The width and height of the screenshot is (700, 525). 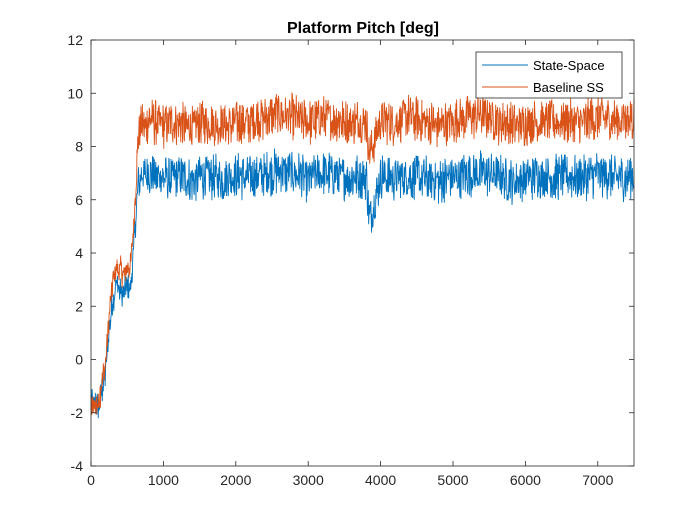 I want to click on y-tick-label: -4, so click(x=77, y=466).